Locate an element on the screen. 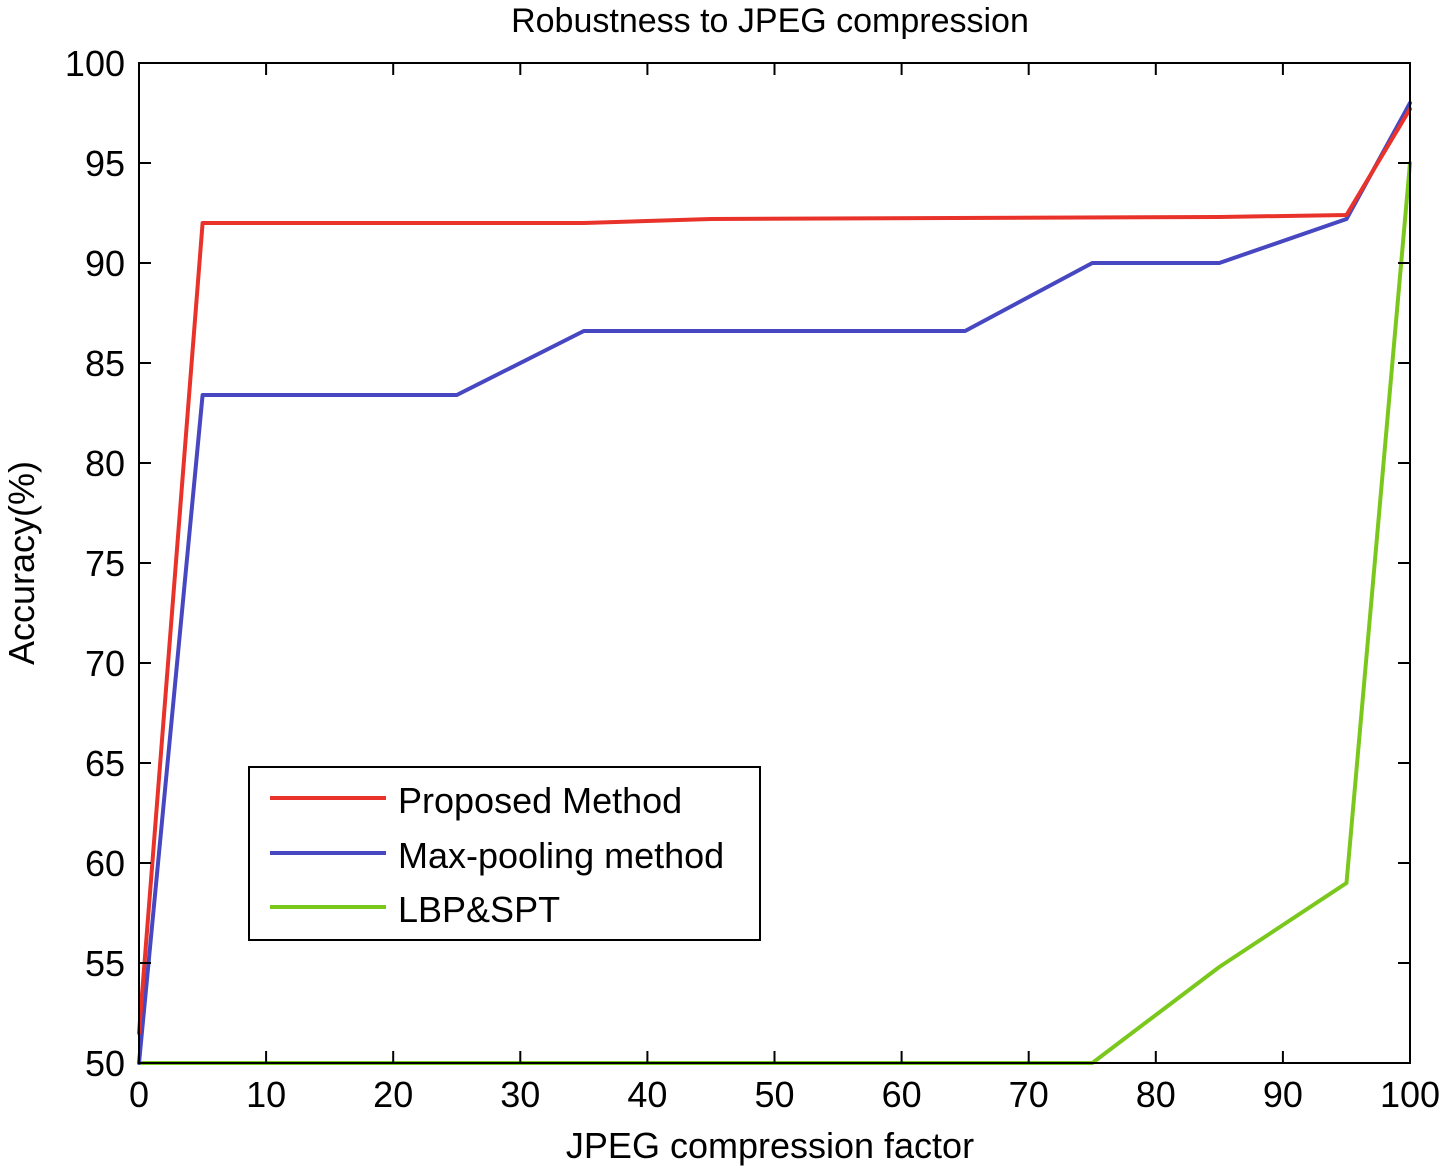  y-axis-label: Accuracy(%) is located at coordinates (21, 563).